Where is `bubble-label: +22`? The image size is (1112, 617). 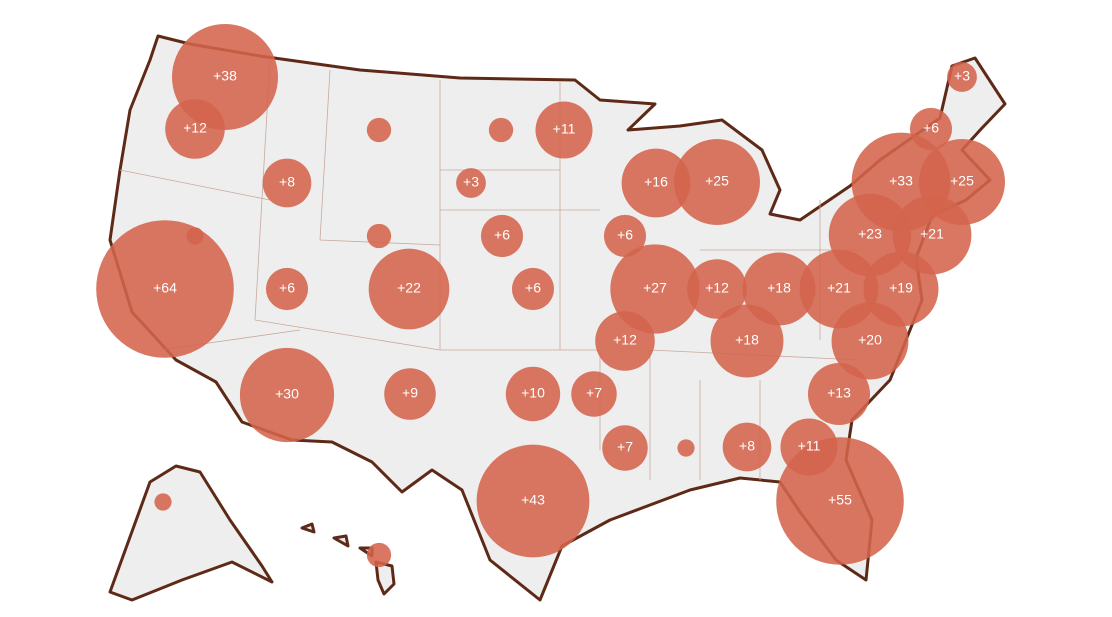
bubble-label: +22 is located at coordinates (409, 288).